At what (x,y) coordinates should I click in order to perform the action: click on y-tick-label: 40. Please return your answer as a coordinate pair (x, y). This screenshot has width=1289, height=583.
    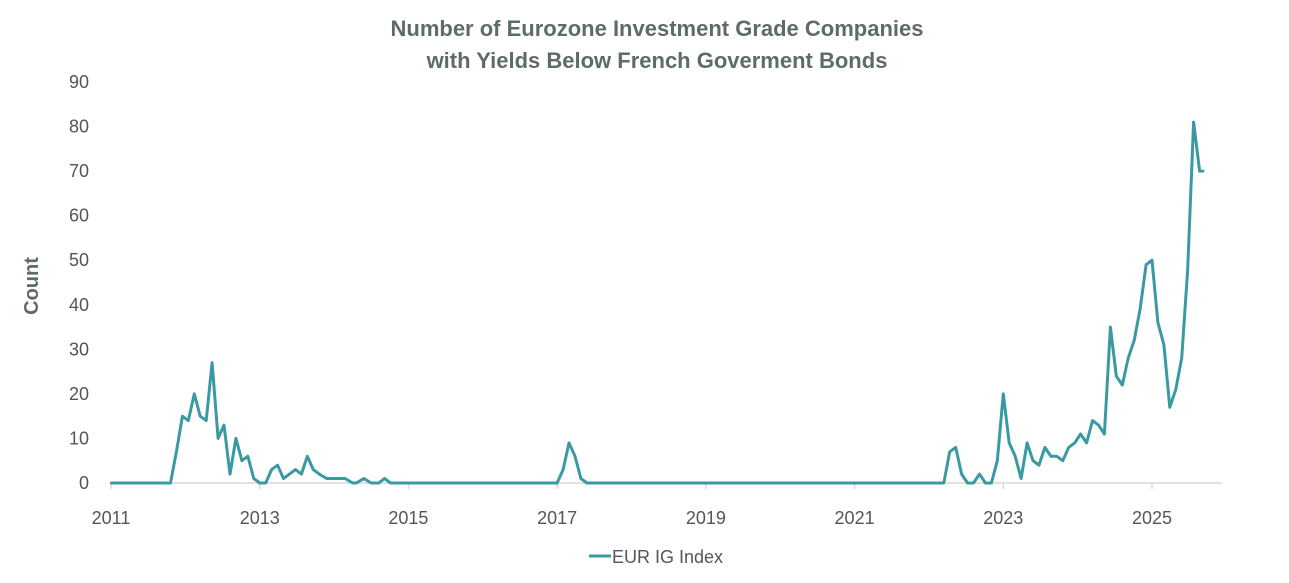
    Looking at the image, I should click on (79, 305).